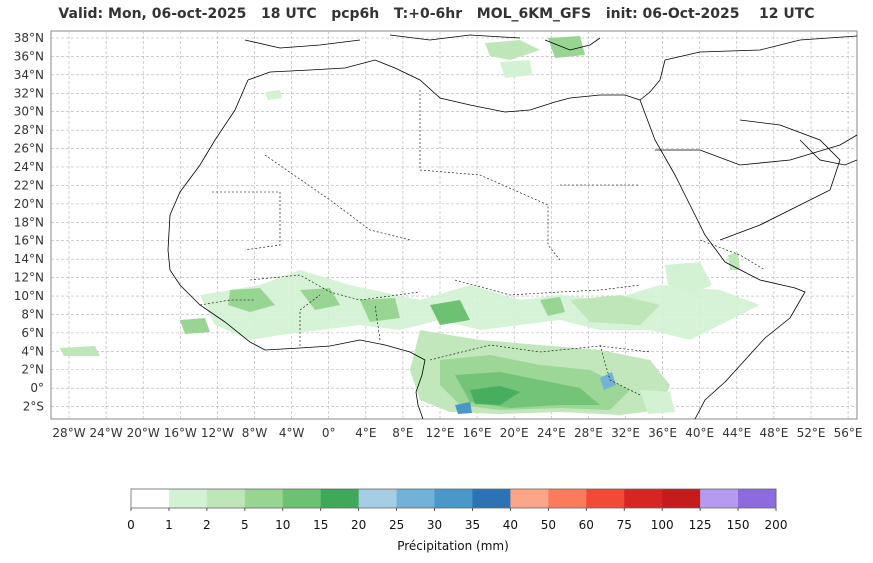 This screenshot has height=563, width=873. What do you see at coordinates (586, 525) in the screenshot?
I see `colorbar-tick-label: 60` at bounding box center [586, 525].